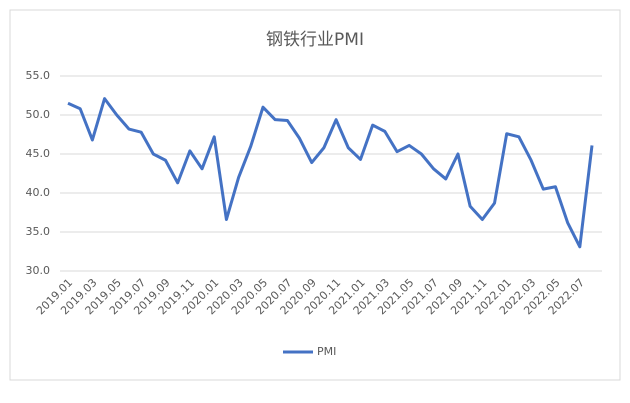  I want to click on y-tick-label: 50.0, so click(38, 114).